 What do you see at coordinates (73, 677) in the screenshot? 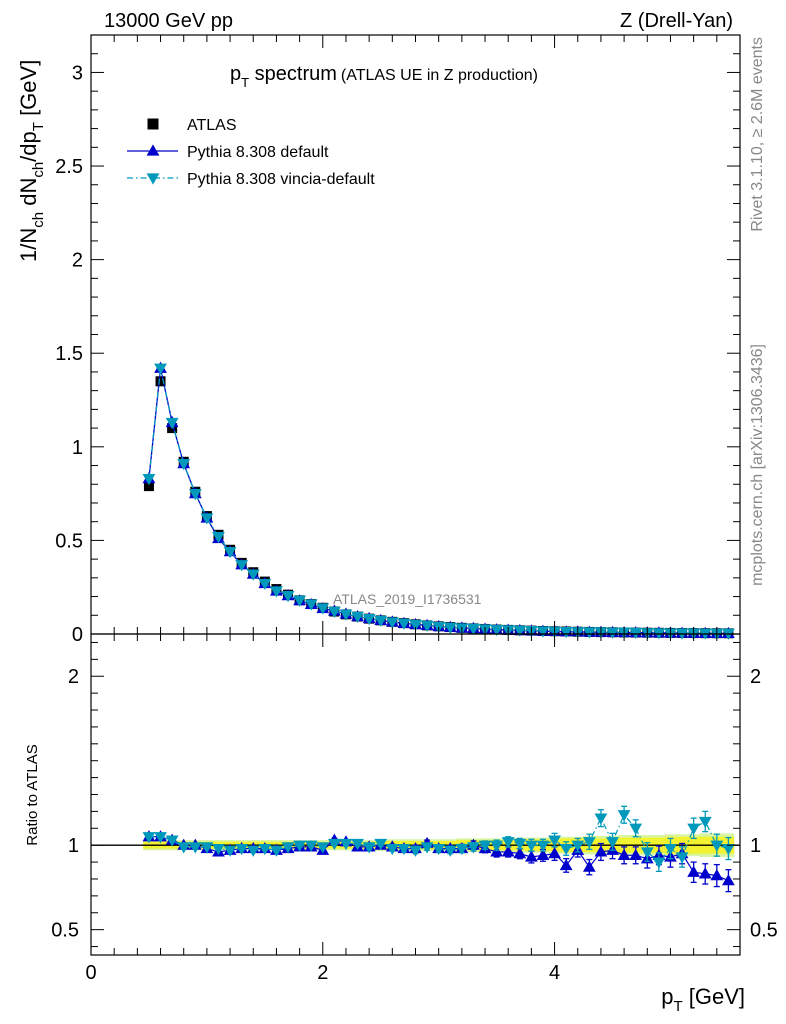
I see `ratio-y-tick-label-left: 2` at bounding box center [73, 677].